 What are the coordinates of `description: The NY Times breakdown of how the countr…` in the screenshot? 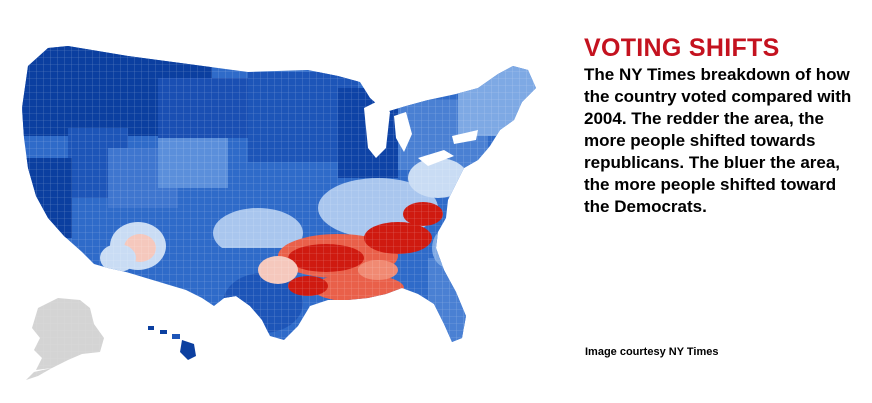 It's located at (718, 140).